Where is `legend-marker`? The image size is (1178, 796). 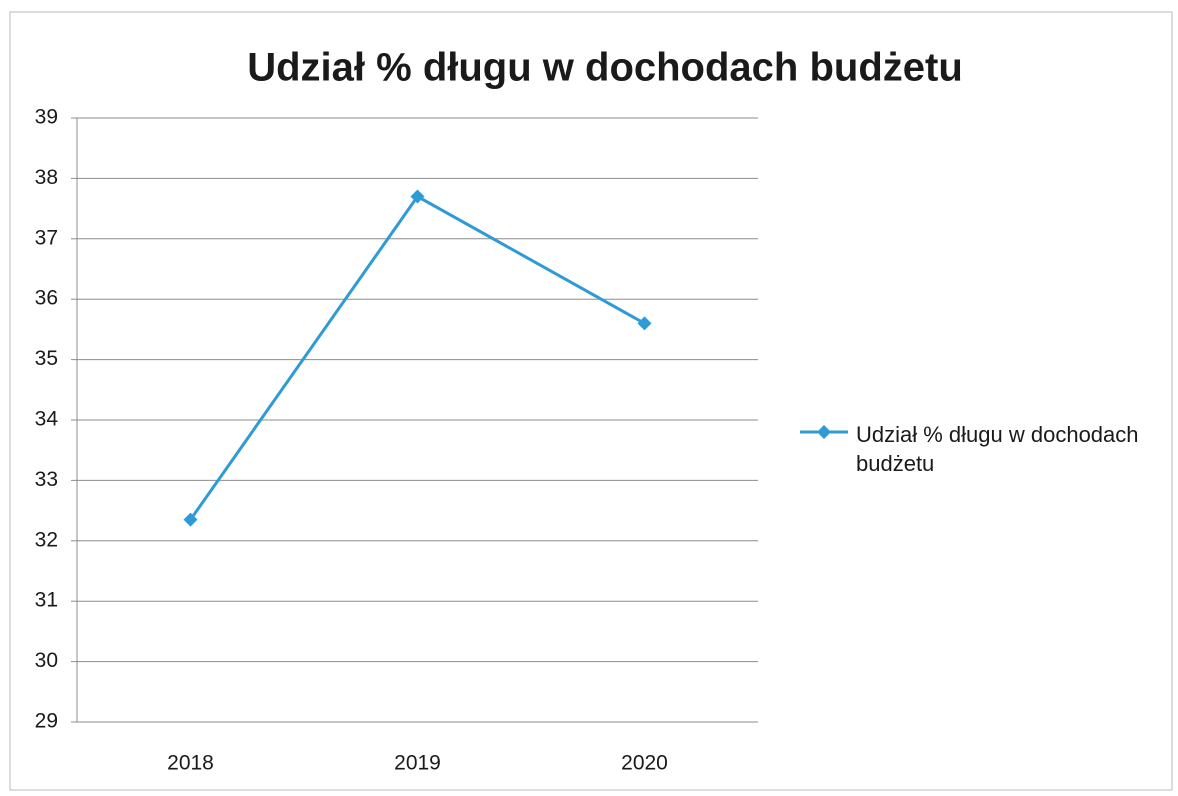 legend-marker is located at coordinates (824, 432).